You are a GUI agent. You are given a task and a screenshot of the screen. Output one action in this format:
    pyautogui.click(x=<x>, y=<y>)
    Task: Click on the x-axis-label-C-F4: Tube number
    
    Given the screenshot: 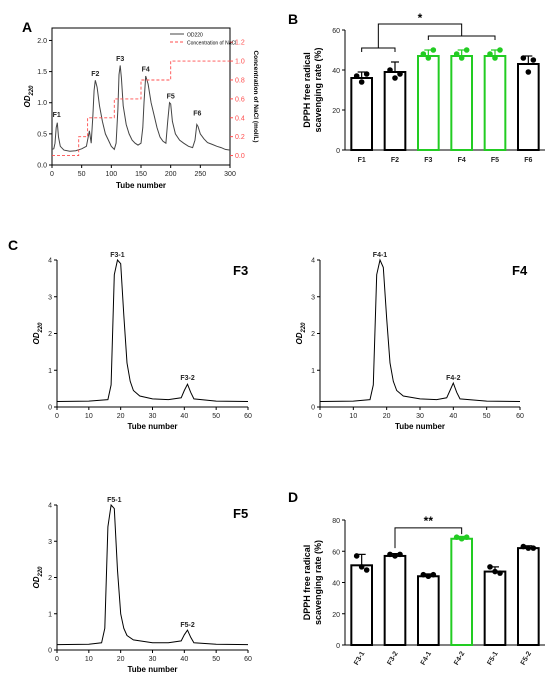 What is the action you would take?
    pyautogui.click(x=420, y=426)
    